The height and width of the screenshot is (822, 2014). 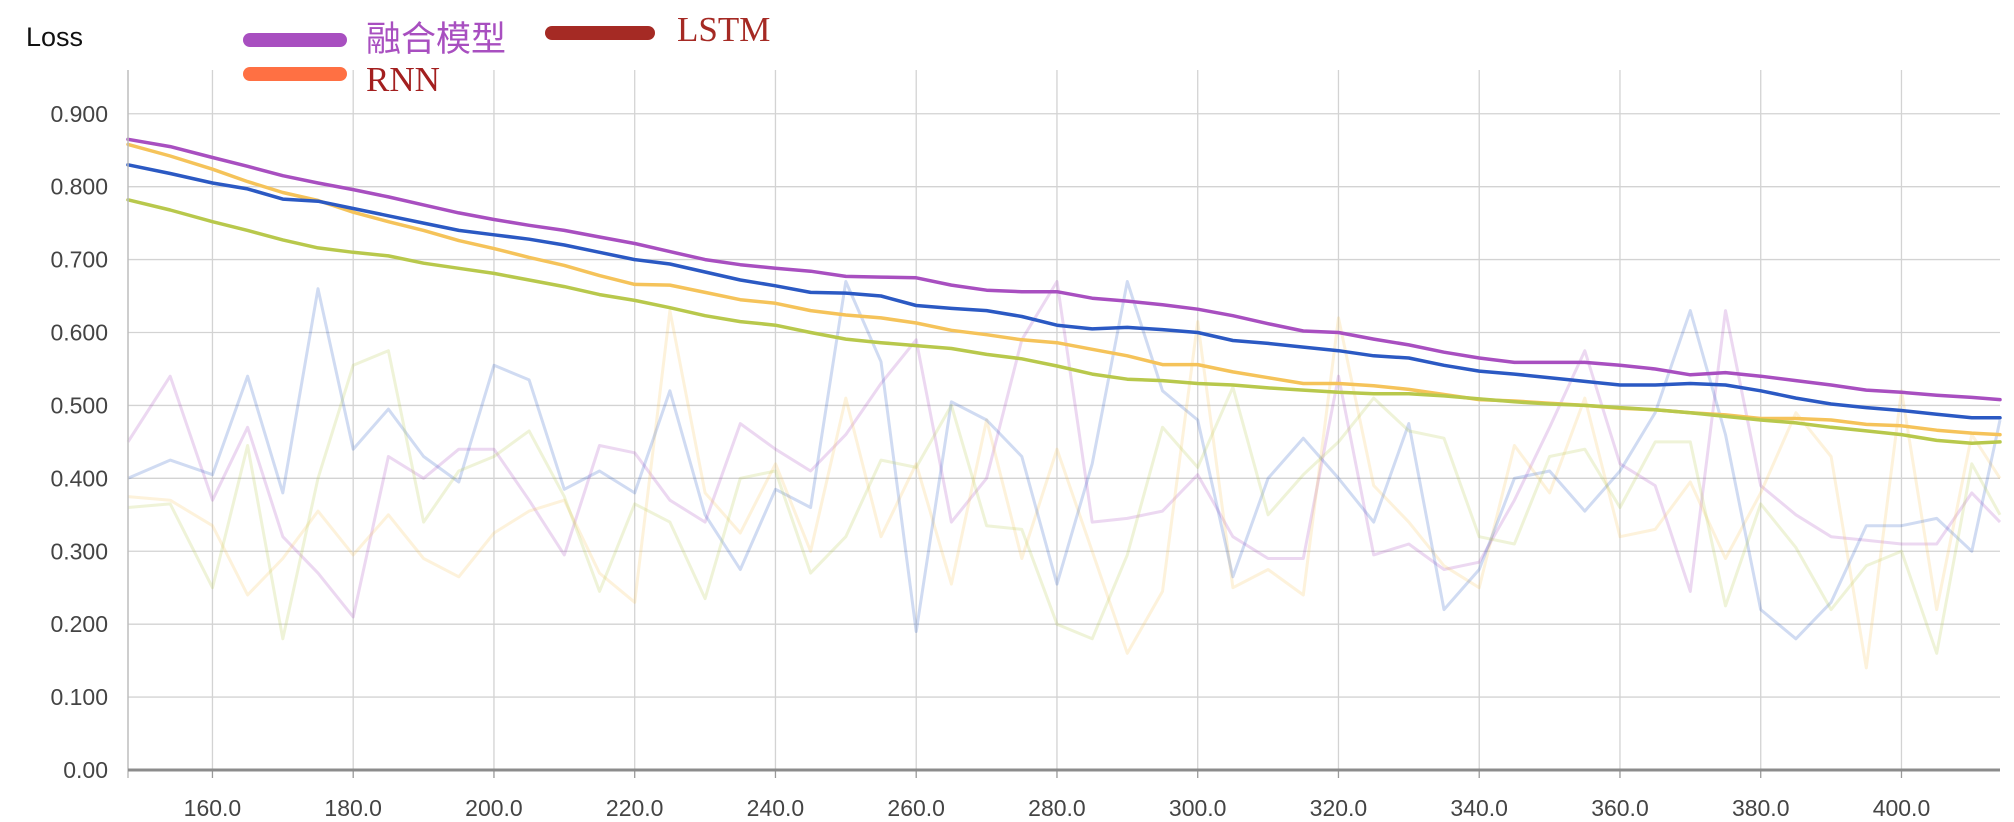 I want to click on legend-item-rnn: RNN, so click(x=341, y=79).